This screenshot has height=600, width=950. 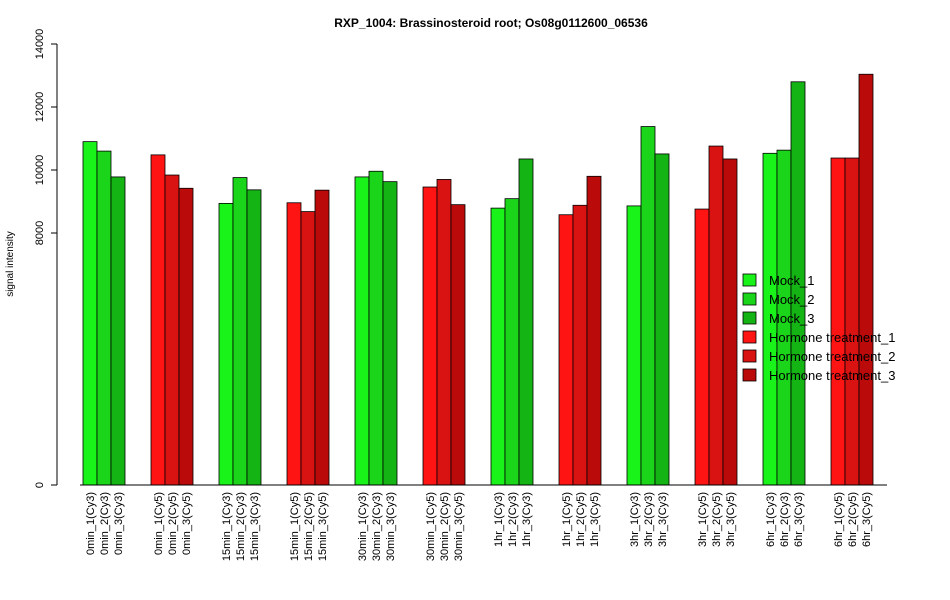 I want to click on x-tick-label: 0min_1(Cy5), so click(x=159, y=523).